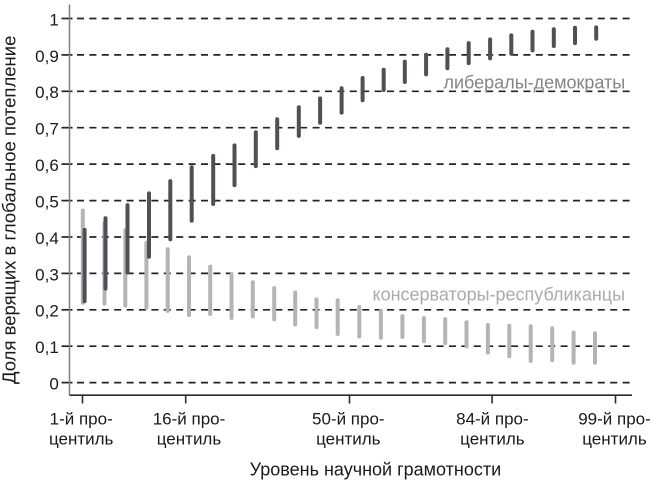  I want to click on svg-text:Доля верящих в глобальное поте: Доля верящих в глобальное потепление, so click(10, 210).